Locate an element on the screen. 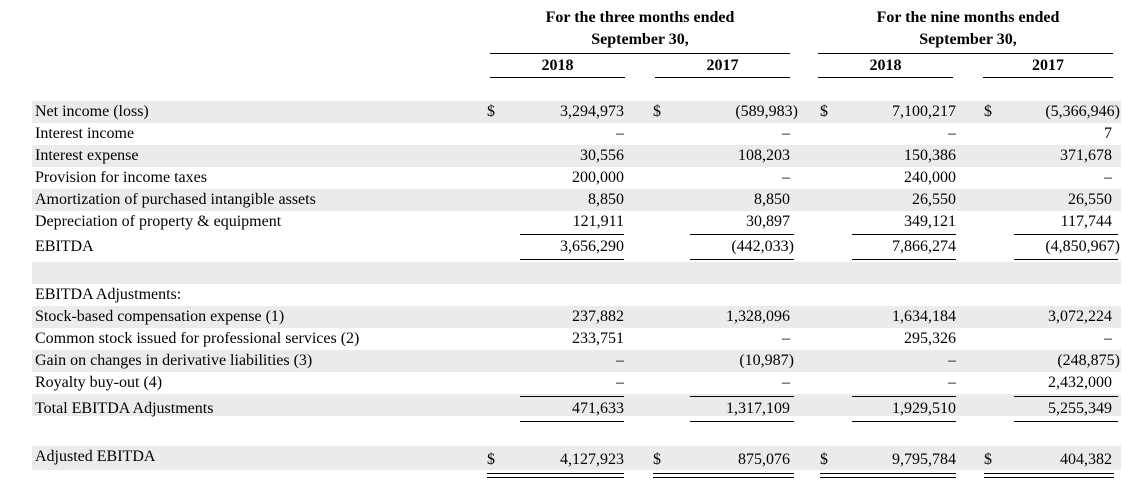 The height and width of the screenshot is (497, 1122). value-cell: (5,366,946) is located at coordinates (1082, 111).